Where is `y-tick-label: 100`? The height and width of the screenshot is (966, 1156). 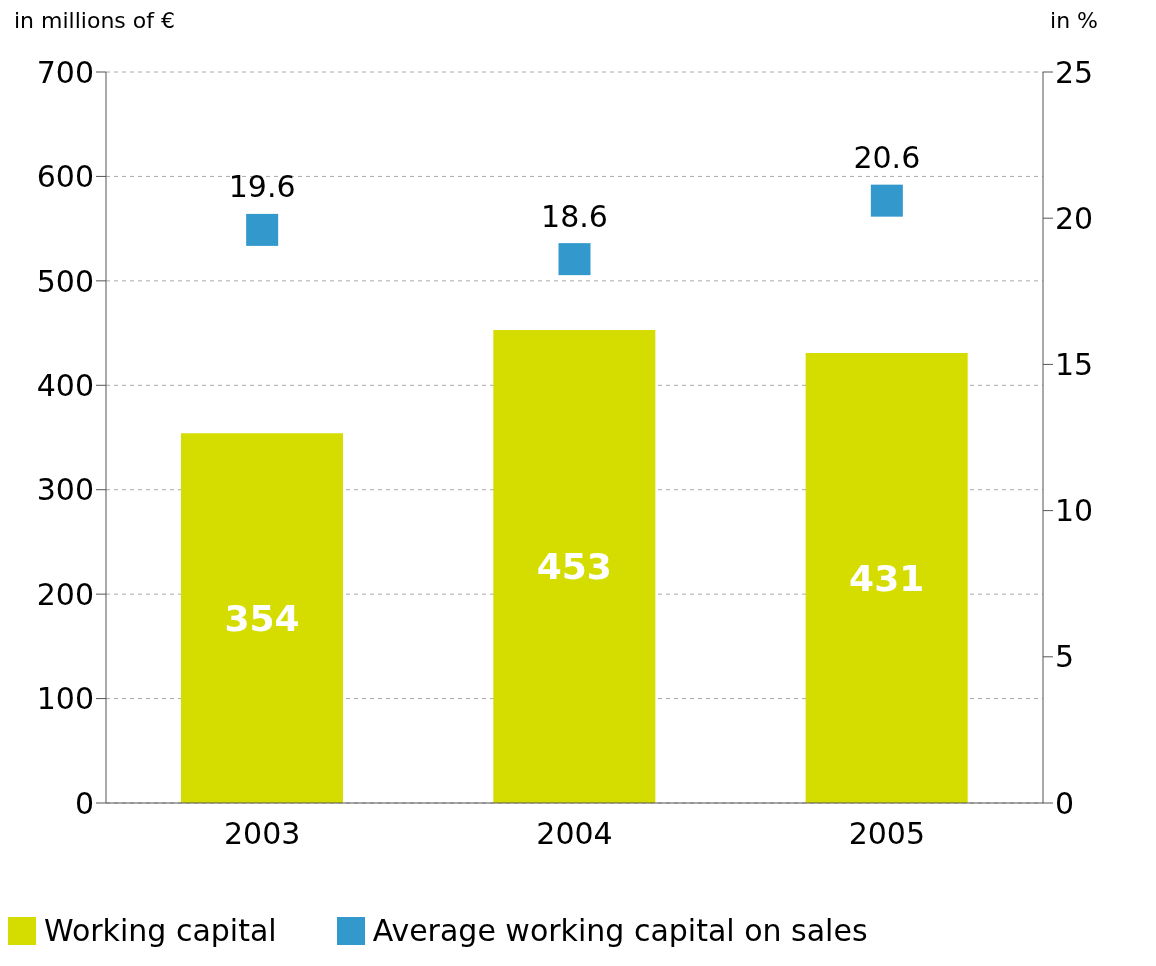
y-tick-label: 100 is located at coordinates (65, 699).